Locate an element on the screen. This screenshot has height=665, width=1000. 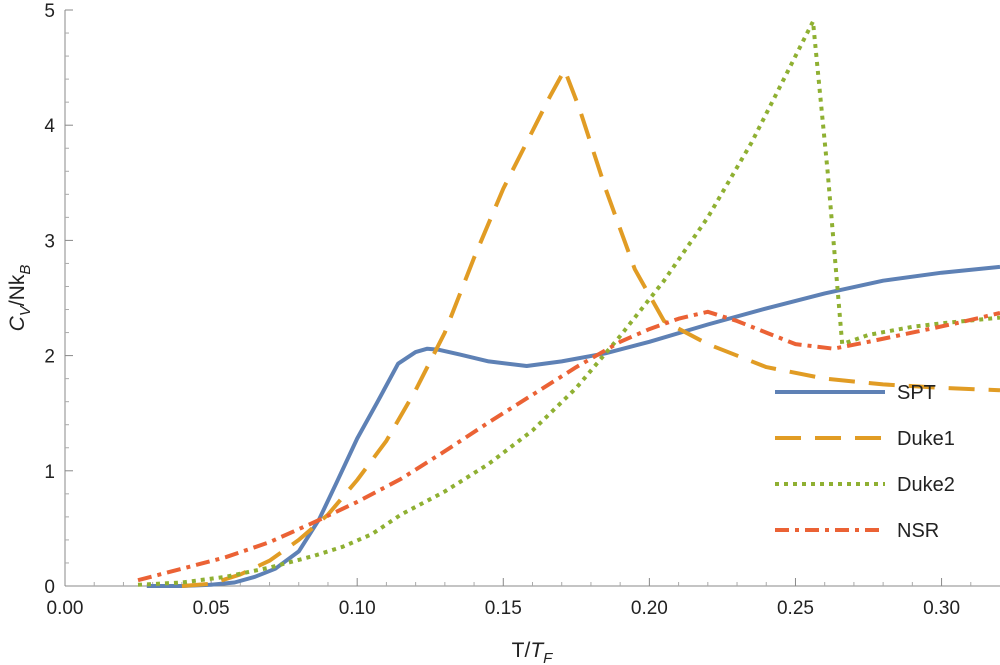
y-tick-label: 1 is located at coordinates (49, 472).